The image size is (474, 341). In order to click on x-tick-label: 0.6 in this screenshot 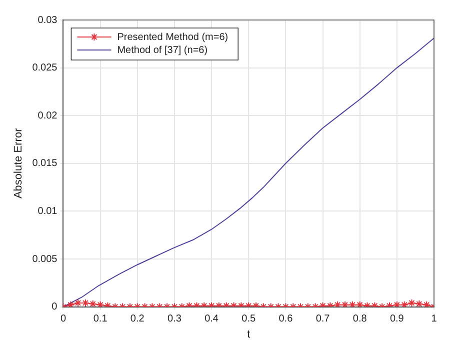, I will do `click(286, 319)`.